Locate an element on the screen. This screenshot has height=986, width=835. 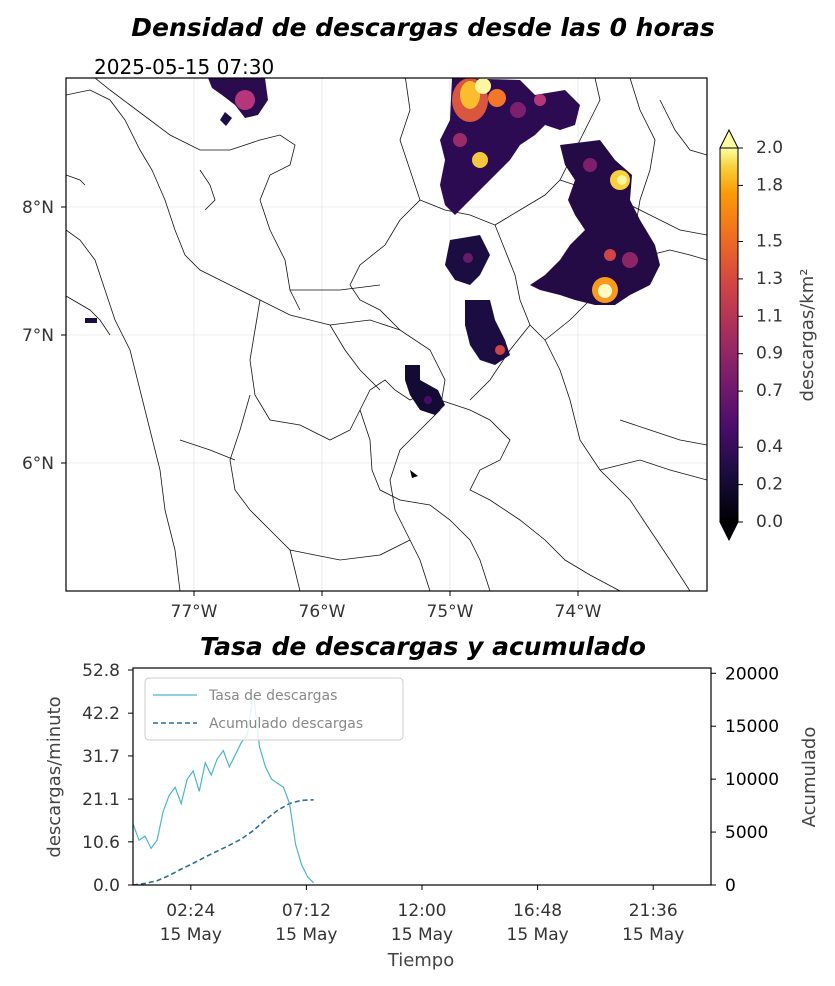
y-tick-label: 0.0 is located at coordinates (106, 886).